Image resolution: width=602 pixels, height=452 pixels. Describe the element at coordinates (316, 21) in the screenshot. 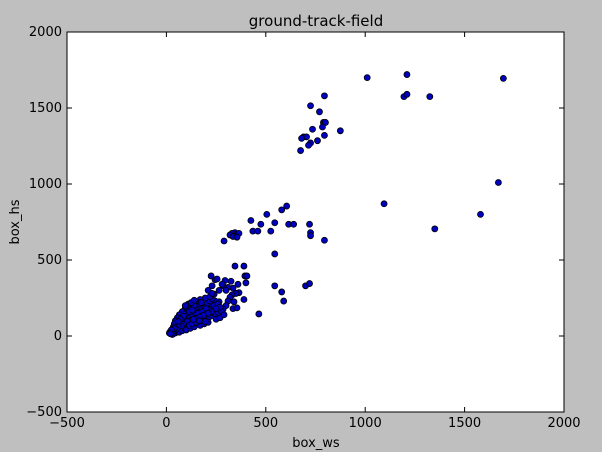

I see `chart-title: ground-track-field` at that location.